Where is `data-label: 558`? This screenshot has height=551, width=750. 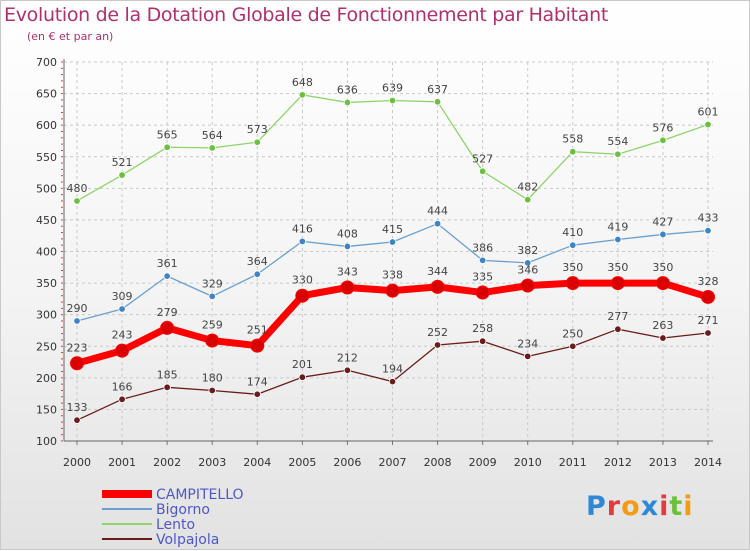 data-label: 558 is located at coordinates (572, 139).